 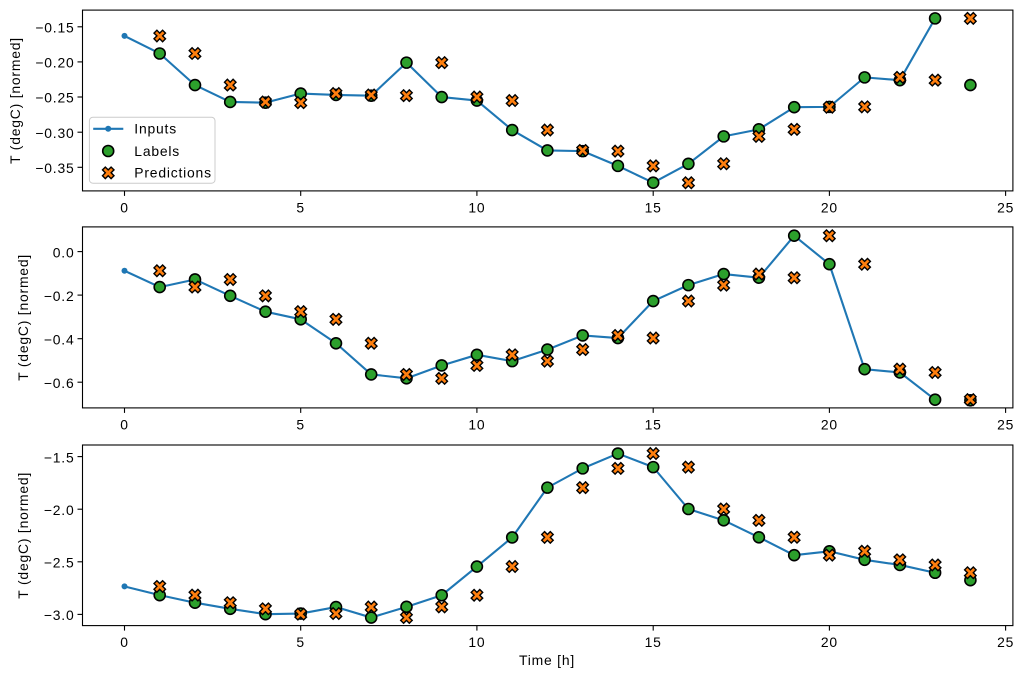 What do you see at coordinates (54, 98) in the screenshot?
I see `svg-text: −0.25` at bounding box center [54, 98].